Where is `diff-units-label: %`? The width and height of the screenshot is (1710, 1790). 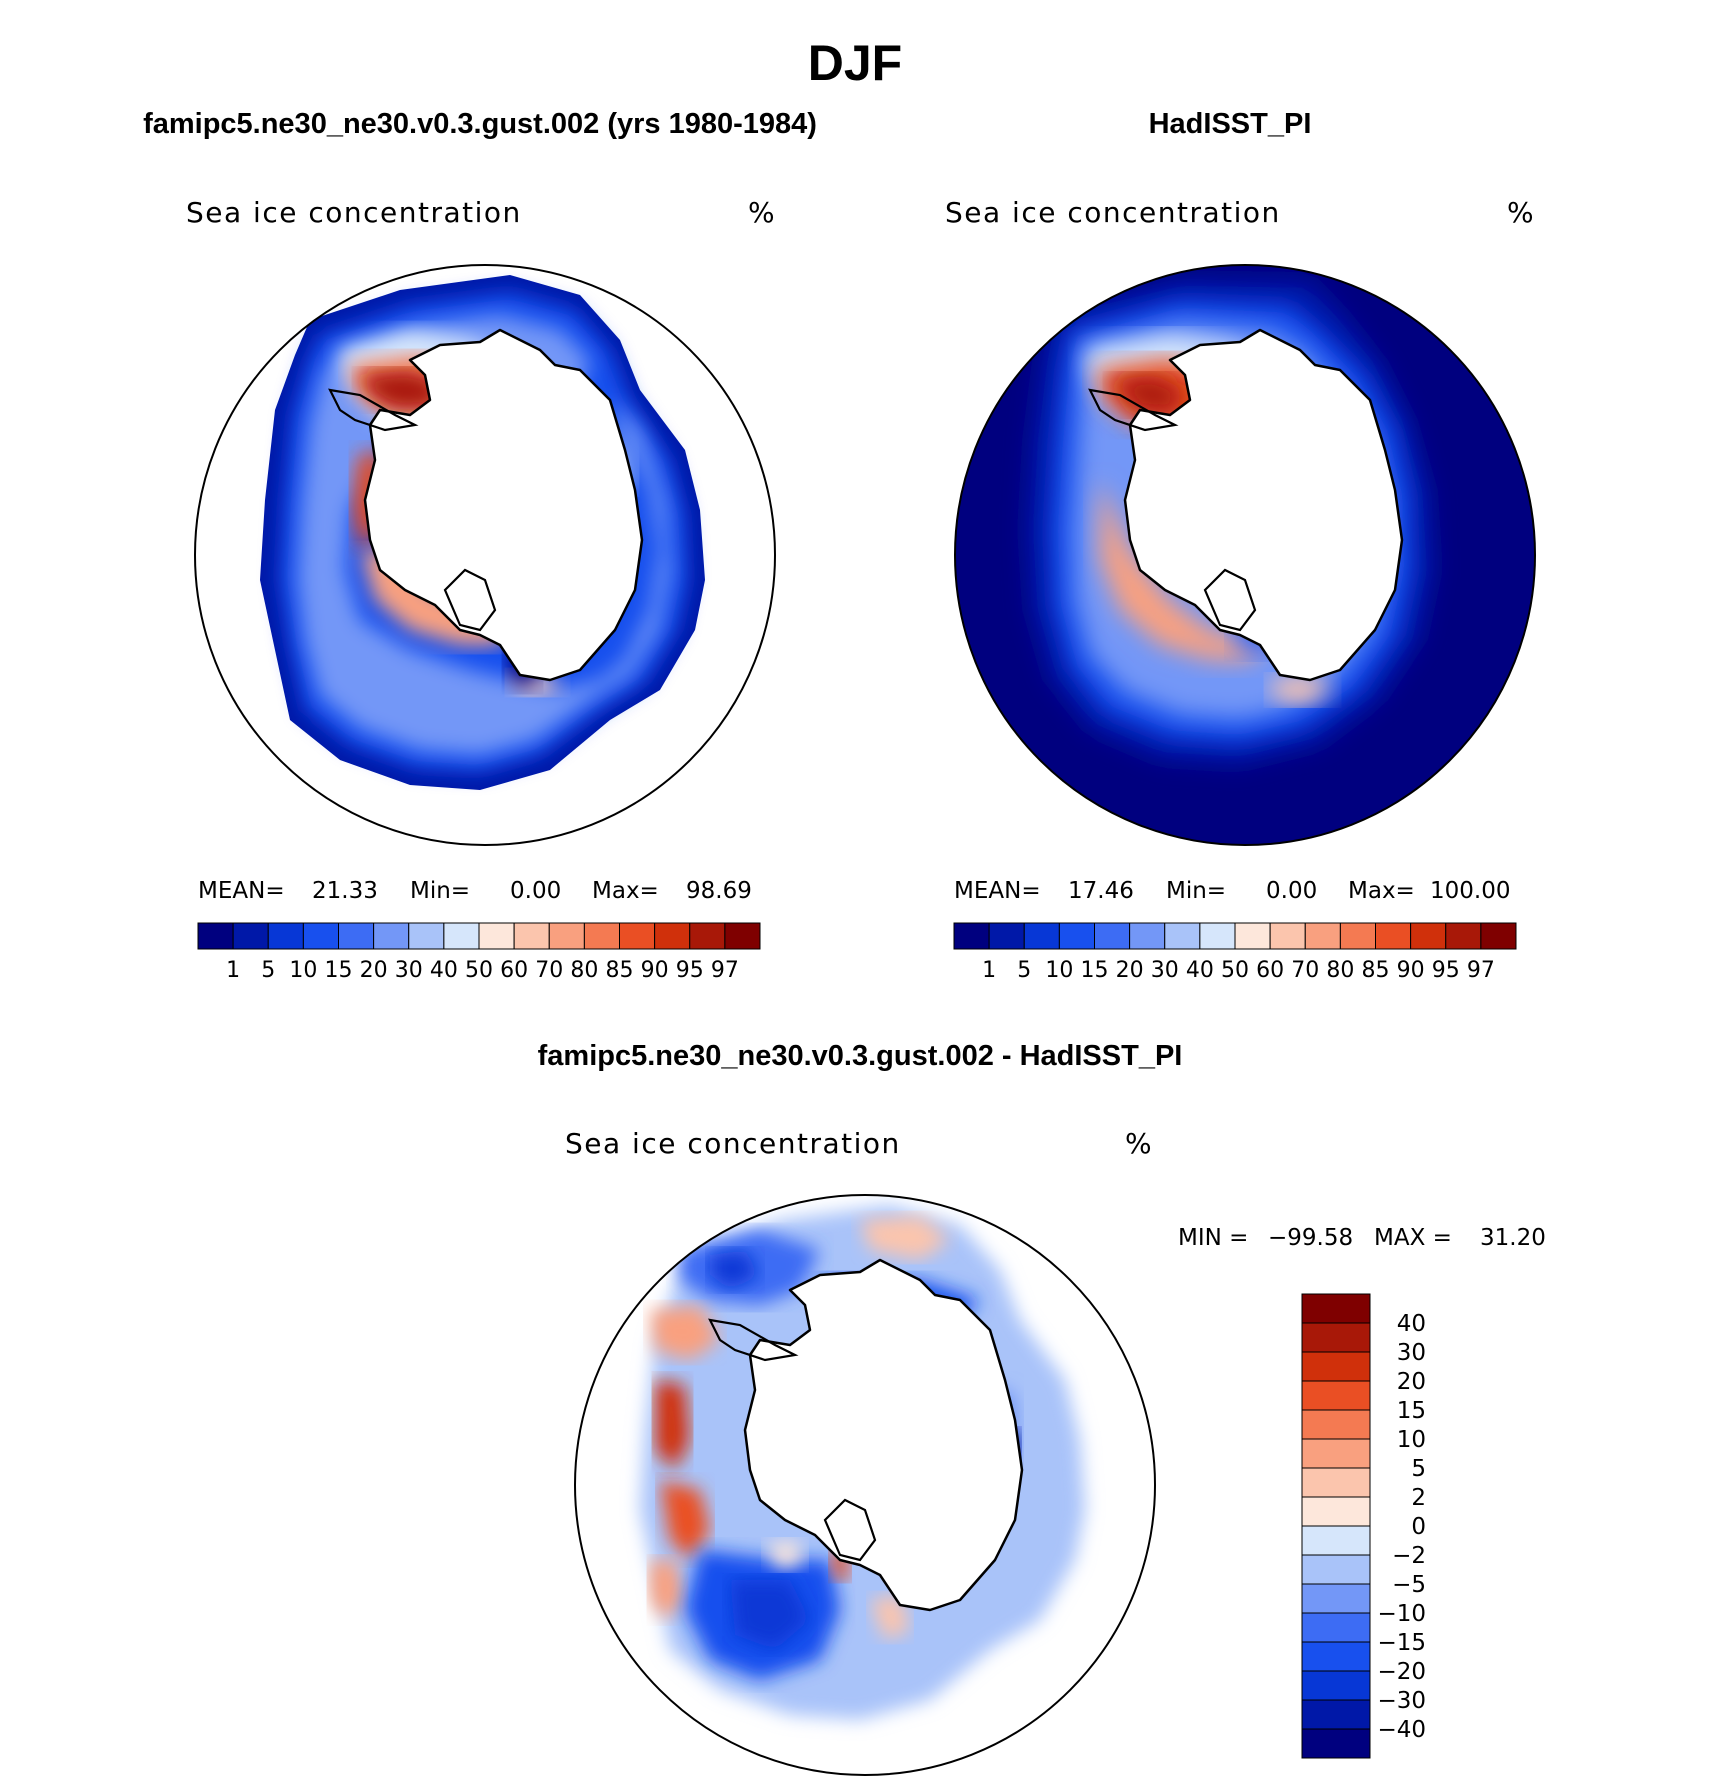
diff-units-label: % is located at coordinates (1139, 1143).